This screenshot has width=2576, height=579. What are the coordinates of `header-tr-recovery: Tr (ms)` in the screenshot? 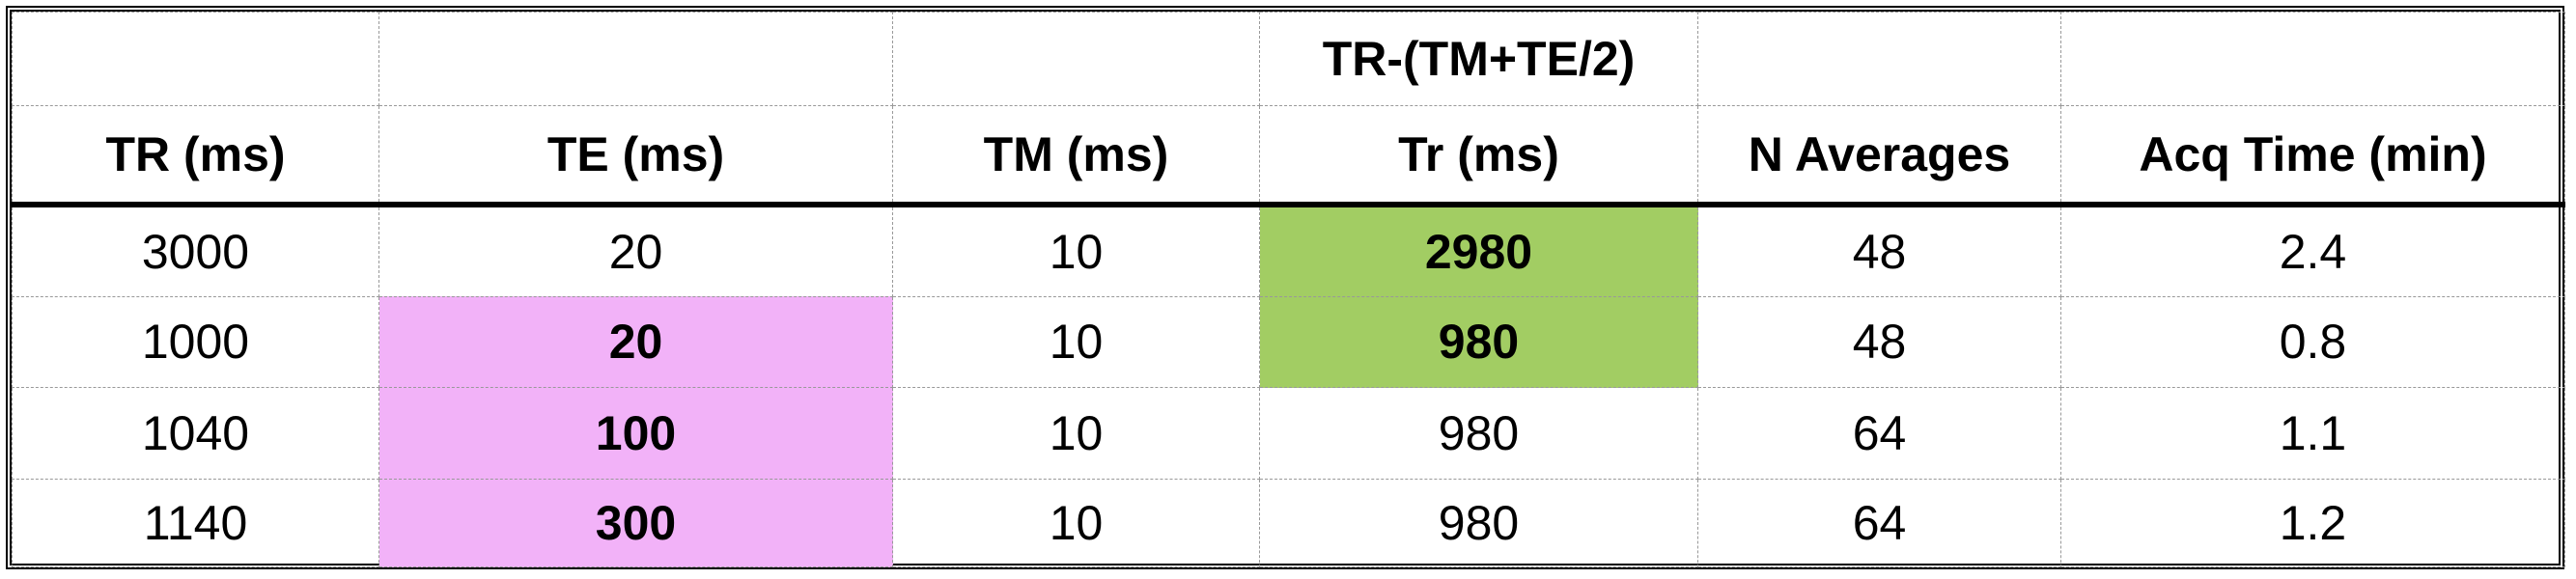 It's located at (1479, 156).